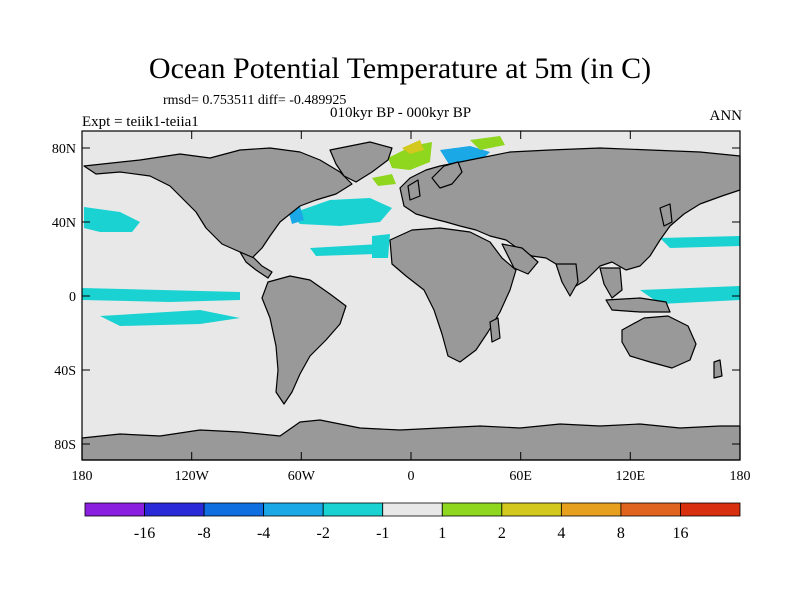 This screenshot has width=800, height=600. What do you see at coordinates (64, 149) in the screenshot?
I see `lat-label-80n: 80N` at bounding box center [64, 149].